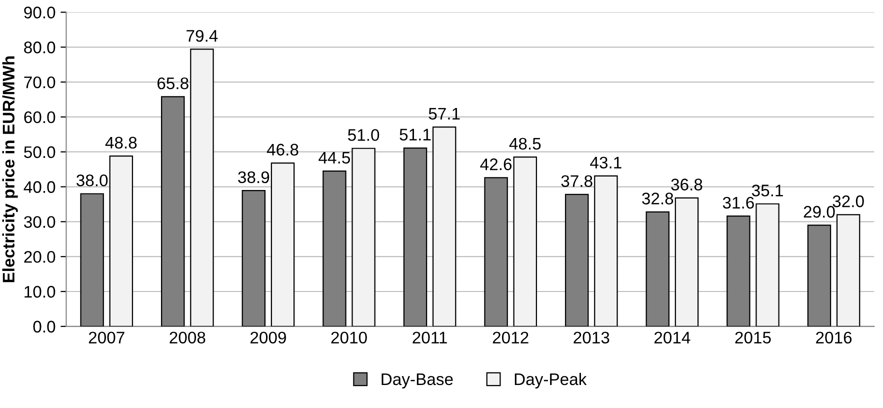 This screenshot has height=408, width=883. Describe the element at coordinates (349, 338) in the screenshot. I see `x-tick-label: 2010` at that location.